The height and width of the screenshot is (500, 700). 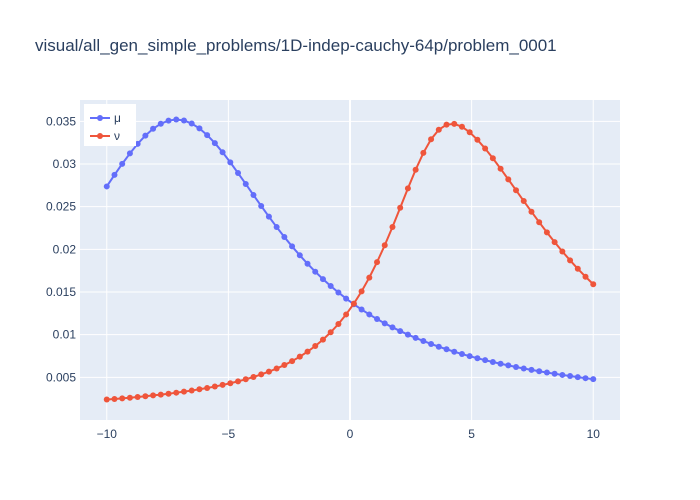 I want to click on legend: μν, so click(x=110, y=125).